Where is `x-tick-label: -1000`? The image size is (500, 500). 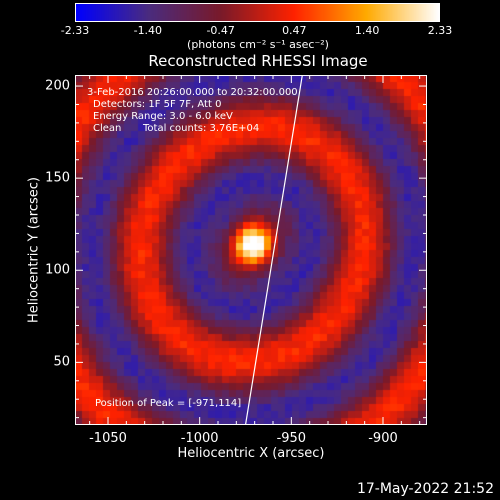
x-tick-label: -1000 is located at coordinates (199, 438).